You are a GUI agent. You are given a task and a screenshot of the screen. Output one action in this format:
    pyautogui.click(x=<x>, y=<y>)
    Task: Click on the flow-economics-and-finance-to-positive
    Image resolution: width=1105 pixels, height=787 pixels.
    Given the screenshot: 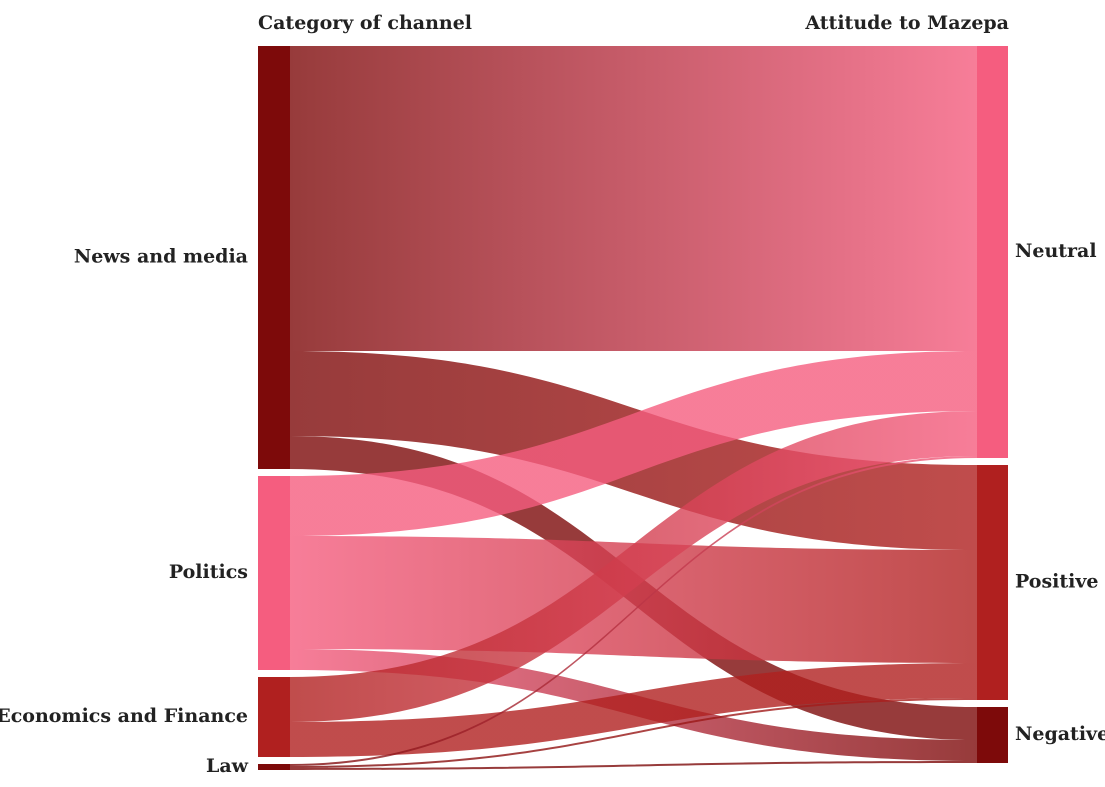 What is the action you would take?
    pyautogui.click(x=633, y=710)
    